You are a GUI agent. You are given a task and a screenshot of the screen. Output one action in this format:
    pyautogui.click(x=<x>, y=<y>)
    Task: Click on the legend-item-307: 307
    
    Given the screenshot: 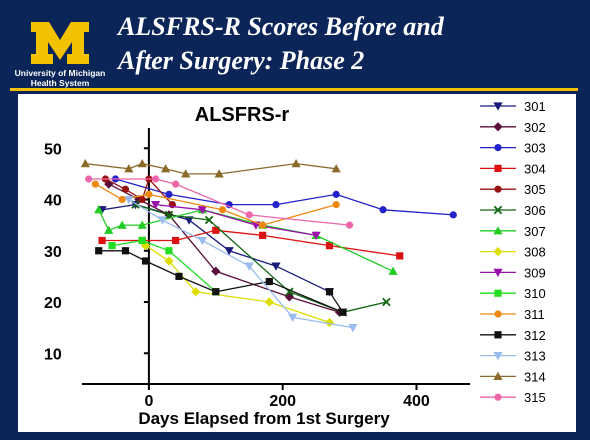 What is the action you would take?
    pyautogui.click(x=513, y=231)
    